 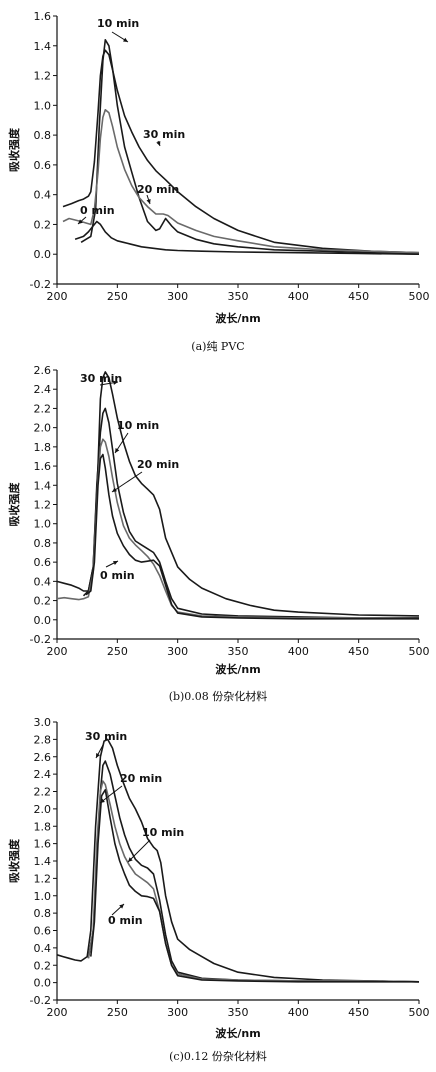 What do you see at coordinates (43, 722) in the screenshot?
I see `y-tick-label: 3.0` at bounding box center [43, 722].